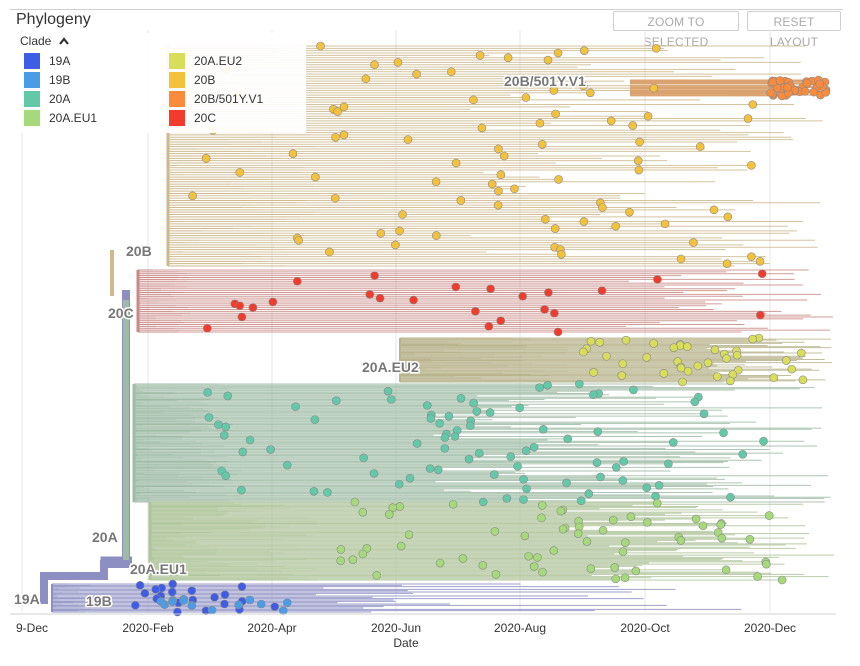 The width and height of the screenshot is (860, 666). Describe the element at coordinates (105, 537) in the screenshot. I see `branch-label: 20A` at that location.